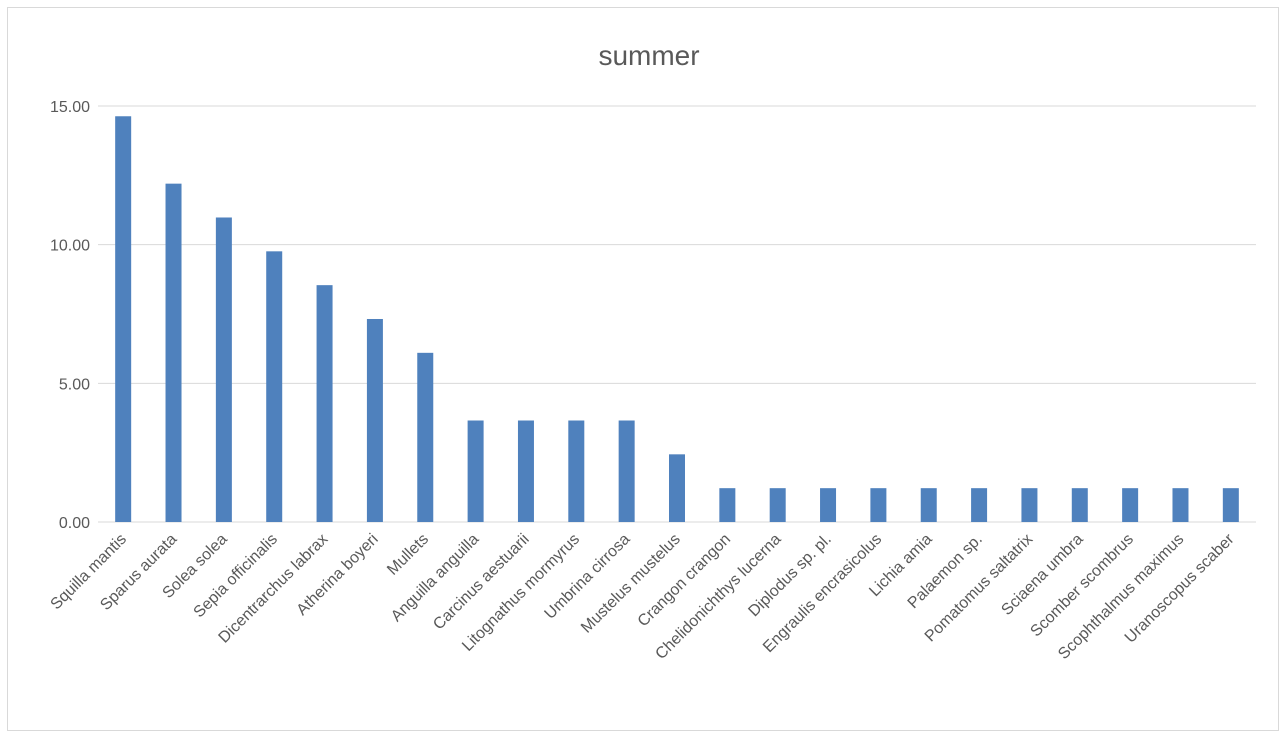  Describe the element at coordinates (648, 55) in the screenshot. I see `chart-title: summer` at that location.